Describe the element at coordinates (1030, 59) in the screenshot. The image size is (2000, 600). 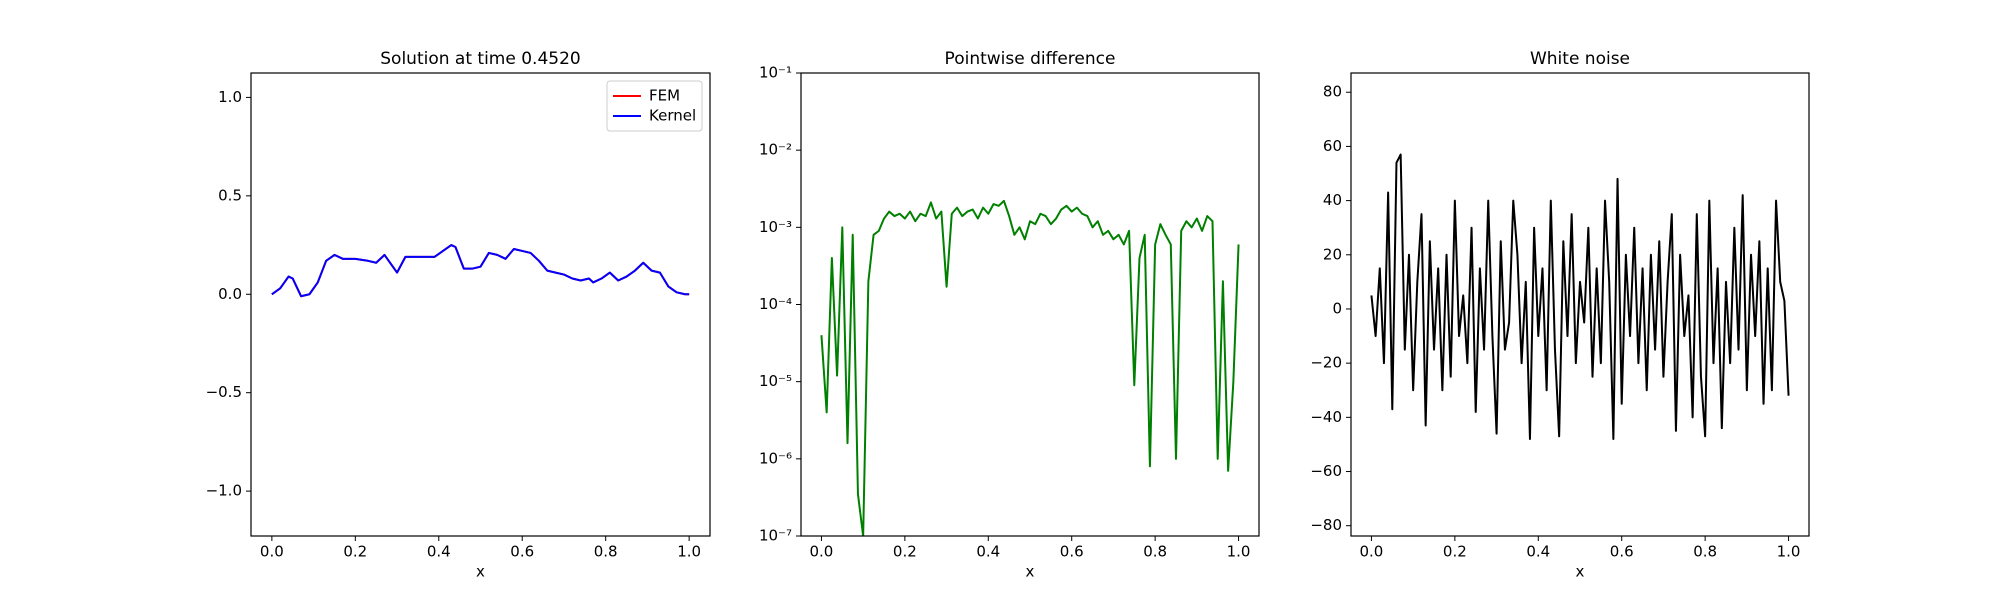
I see `subplot-title: Pointwise difference` at that location.